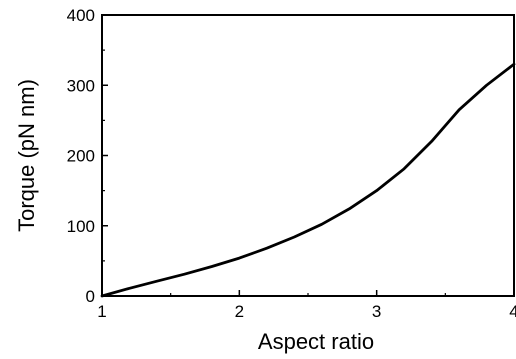  What do you see at coordinates (81, 156) in the screenshot?
I see `y-tick-label: 200` at bounding box center [81, 156].